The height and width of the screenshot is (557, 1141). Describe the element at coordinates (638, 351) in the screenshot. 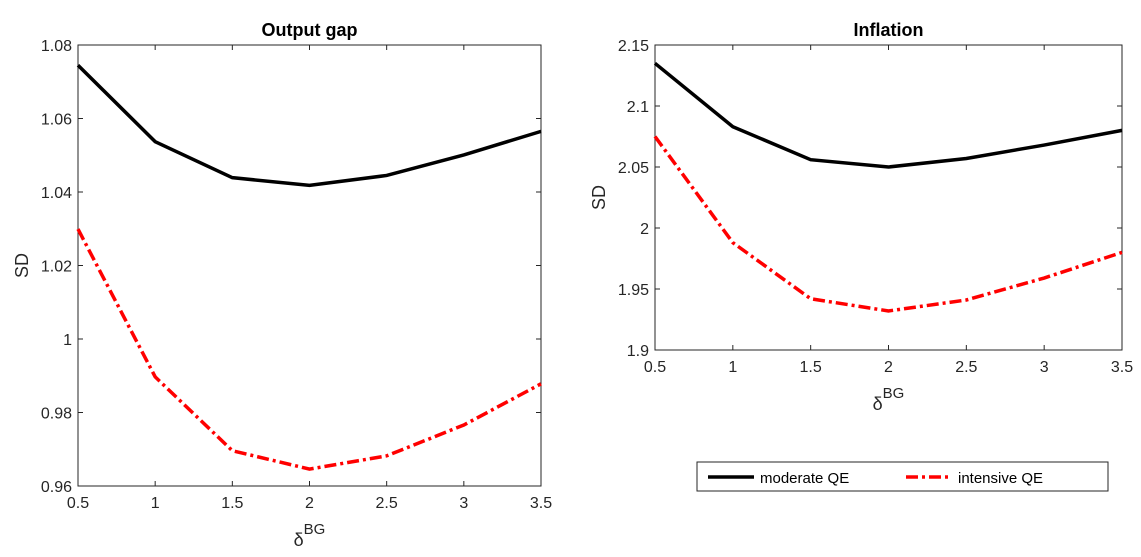

I see `y-tick-label: 1.9` at that location.